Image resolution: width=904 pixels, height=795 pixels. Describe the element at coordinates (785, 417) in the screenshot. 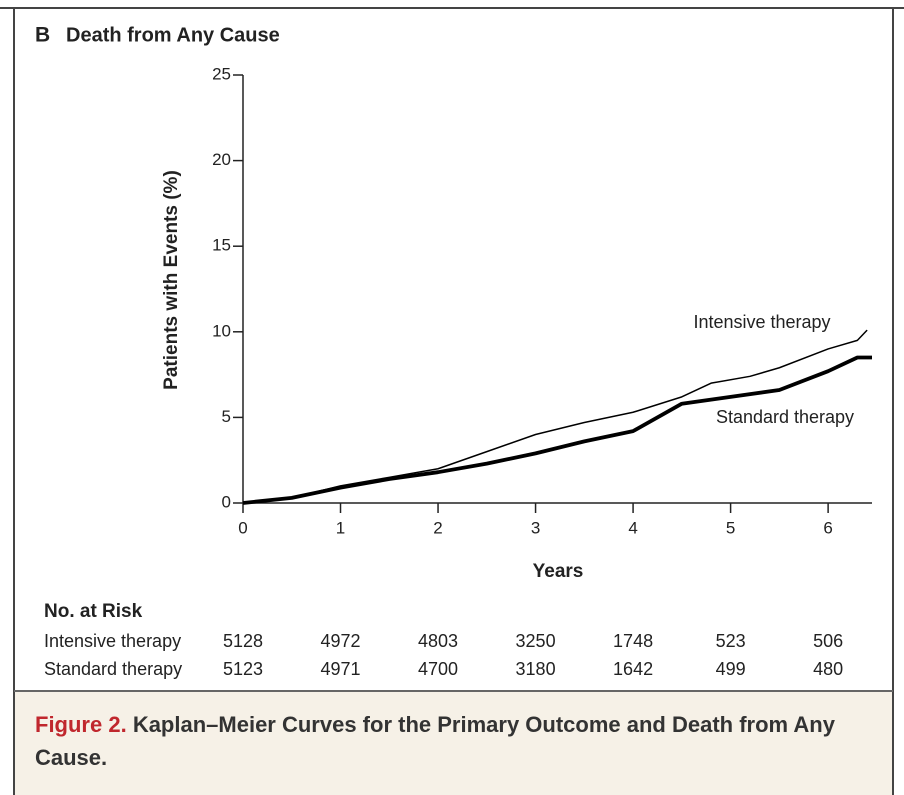

I see `series-label: Standard therapy` at that location.